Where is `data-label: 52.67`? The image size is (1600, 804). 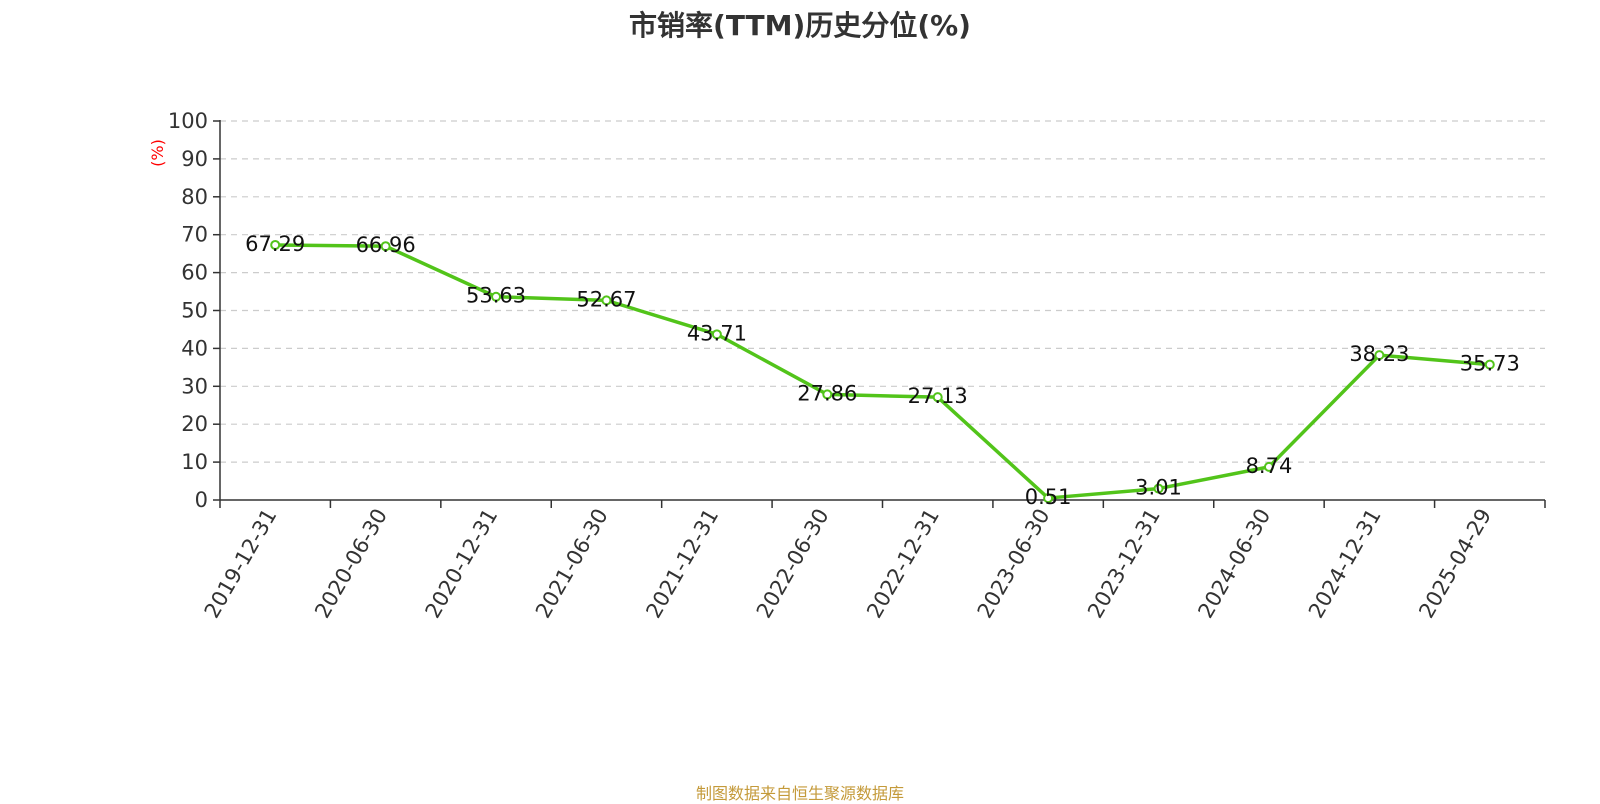 data-label: 52.67 is located at coordinates (606, 299).